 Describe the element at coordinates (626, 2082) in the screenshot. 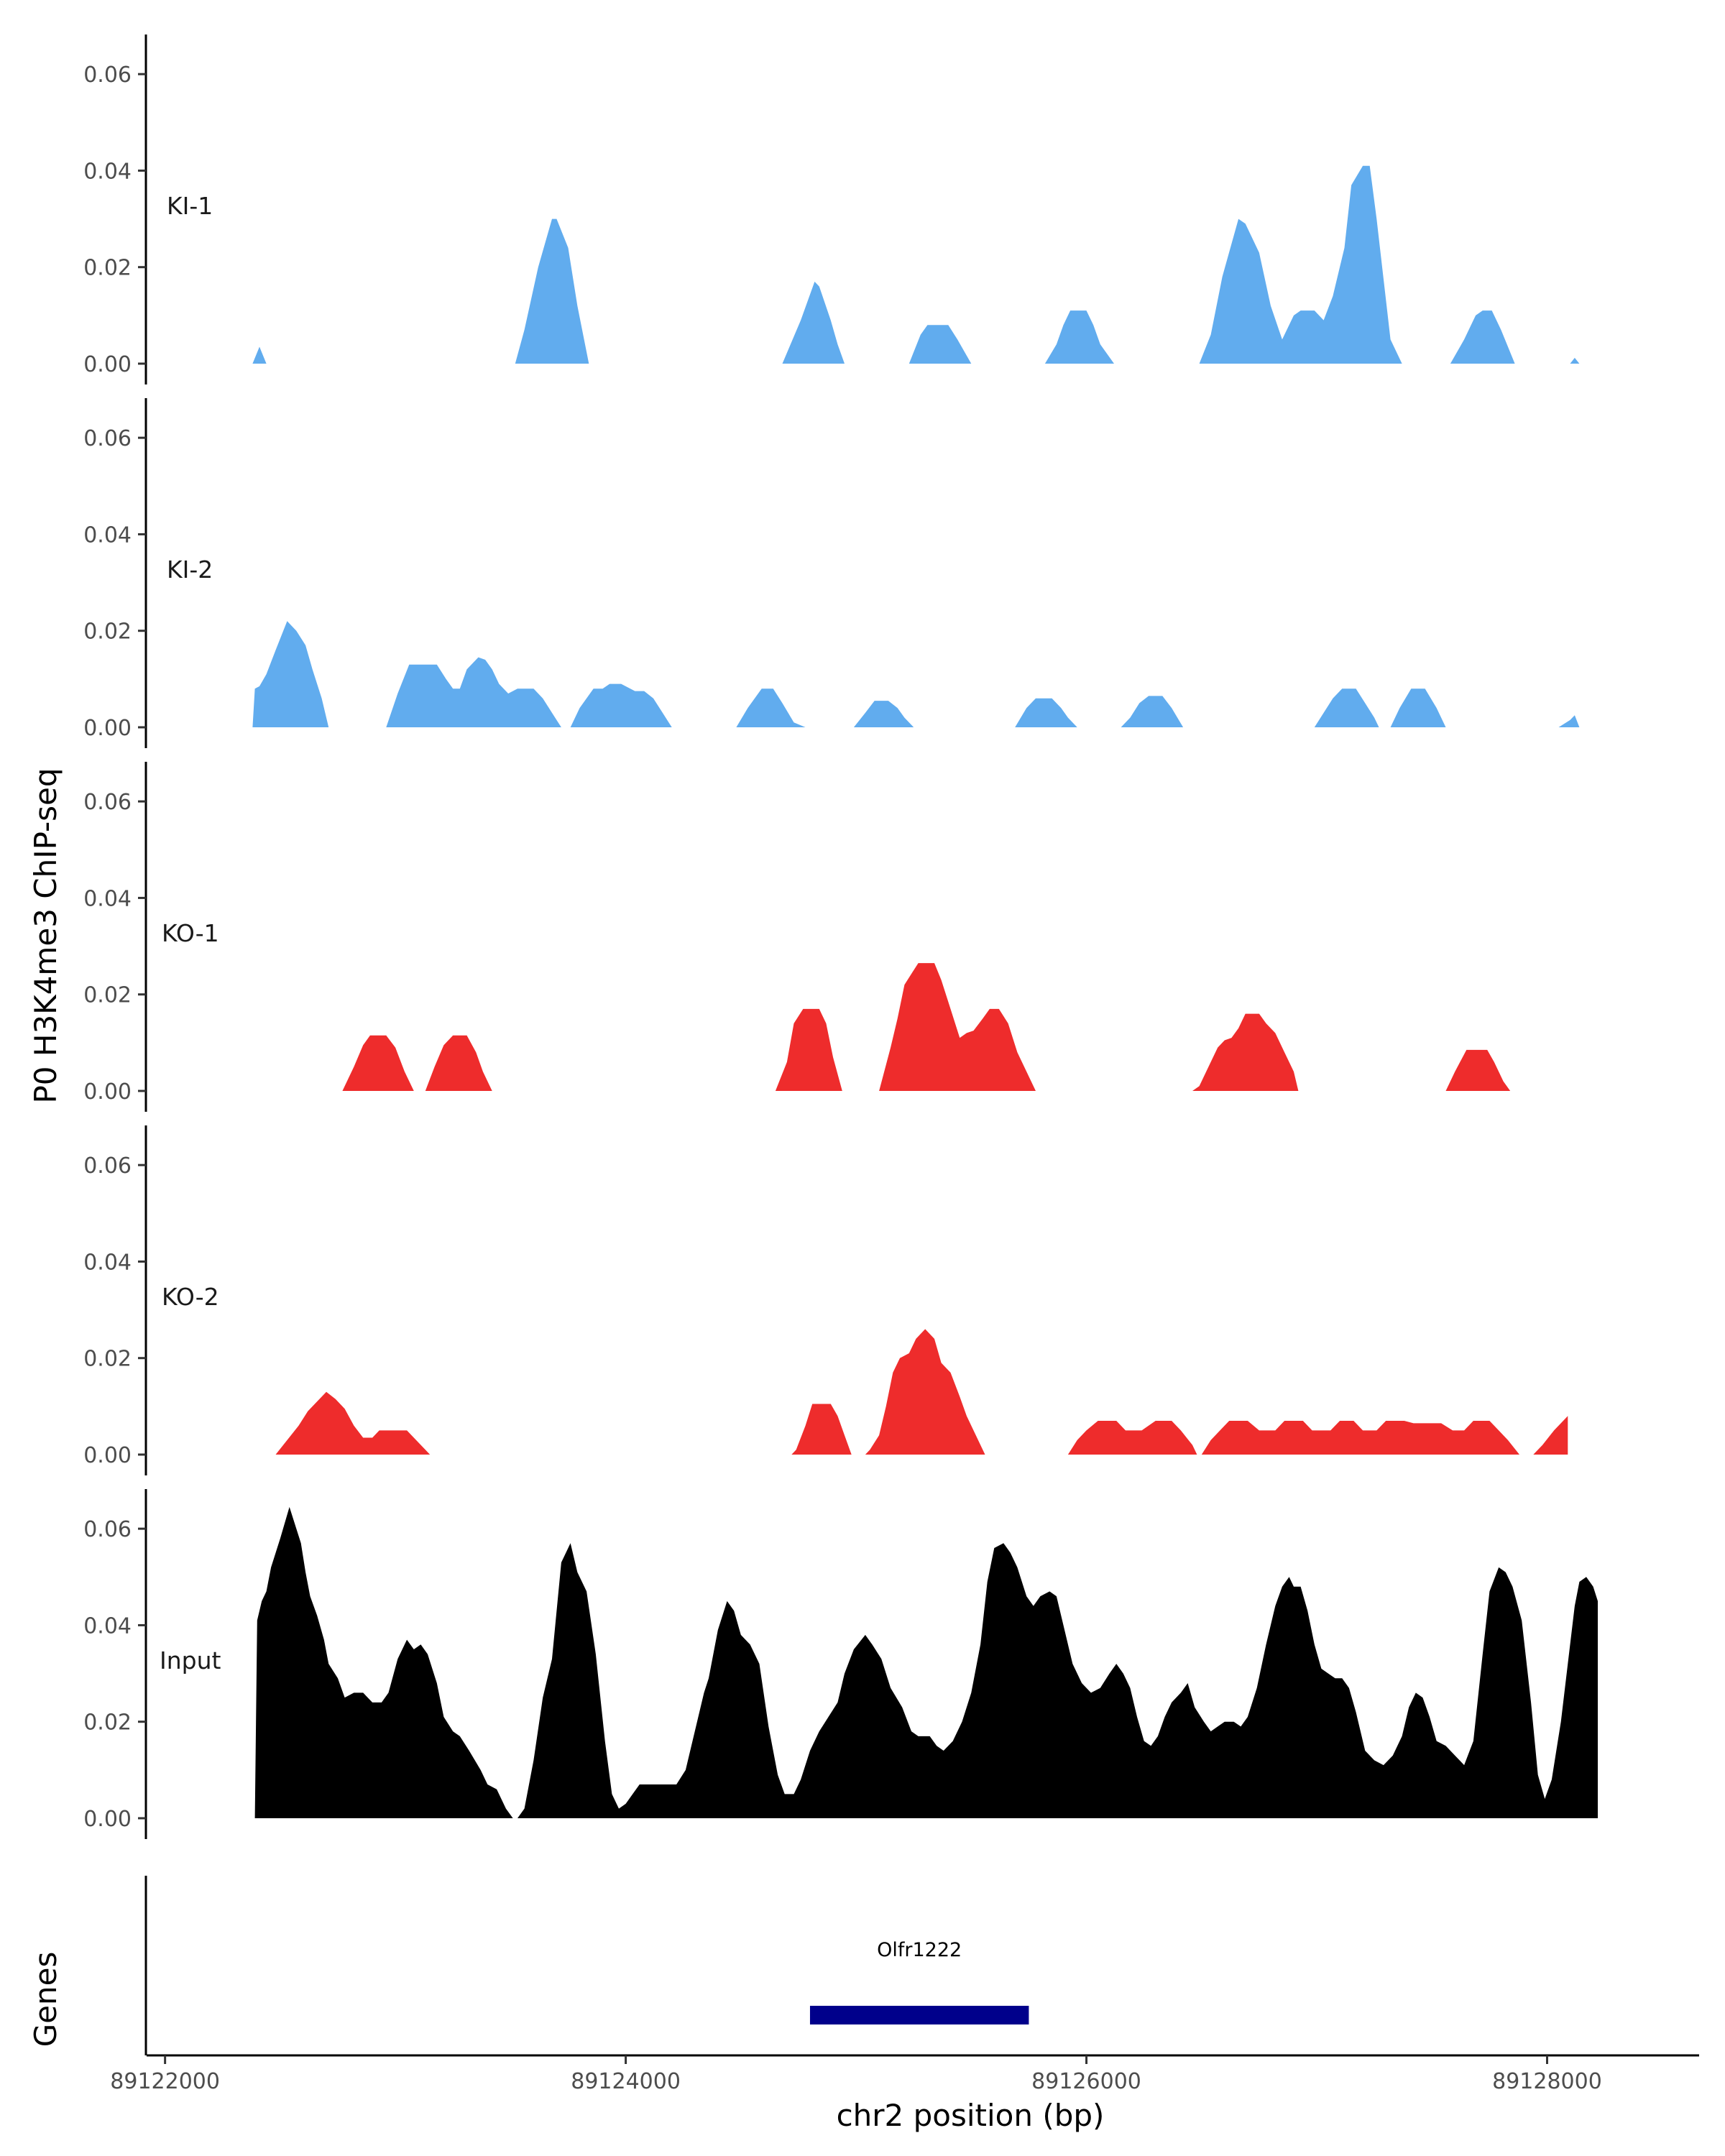

I see `x-tick-label: 89124000` at that location.